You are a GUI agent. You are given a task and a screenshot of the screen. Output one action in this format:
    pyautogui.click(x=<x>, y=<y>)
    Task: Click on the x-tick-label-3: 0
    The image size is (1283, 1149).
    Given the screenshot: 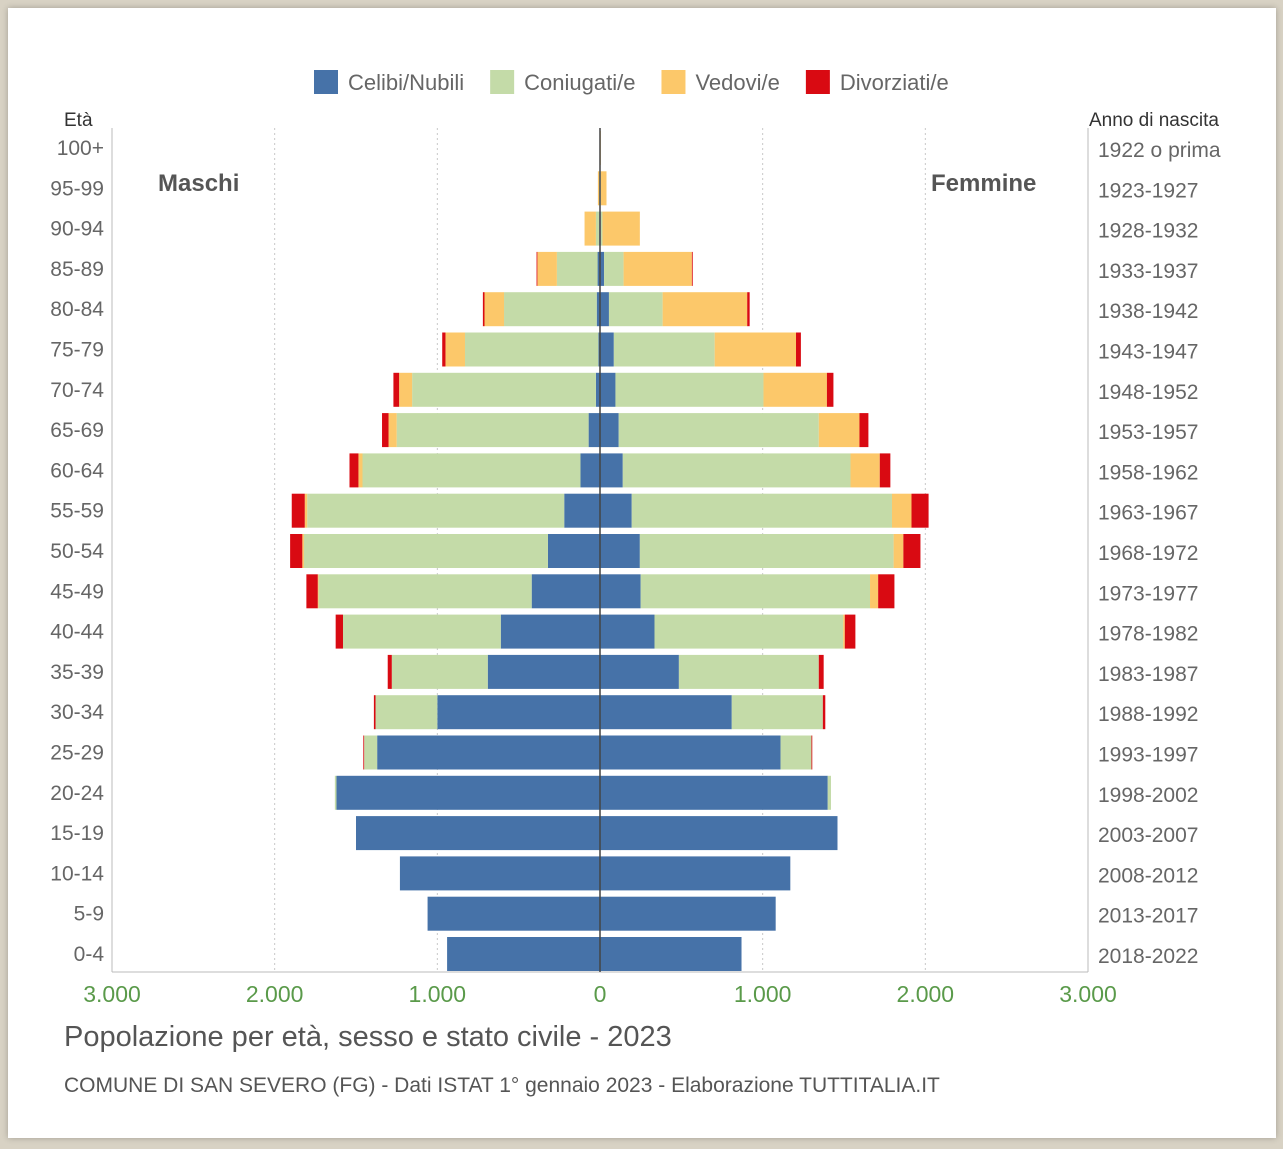 What is the action you would take?
    pyautogui.click(x=600, y=994)
    